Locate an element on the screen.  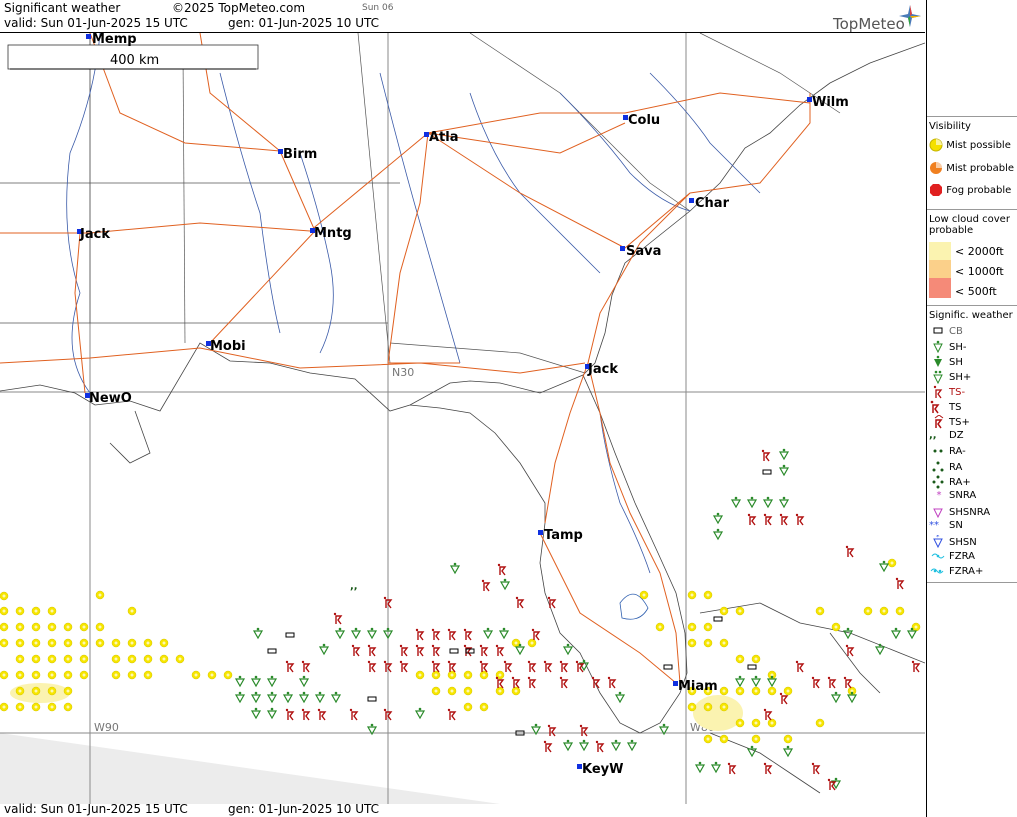
legend-fzra-plus-label: FZRA+ is located at coordinates (966, 571).